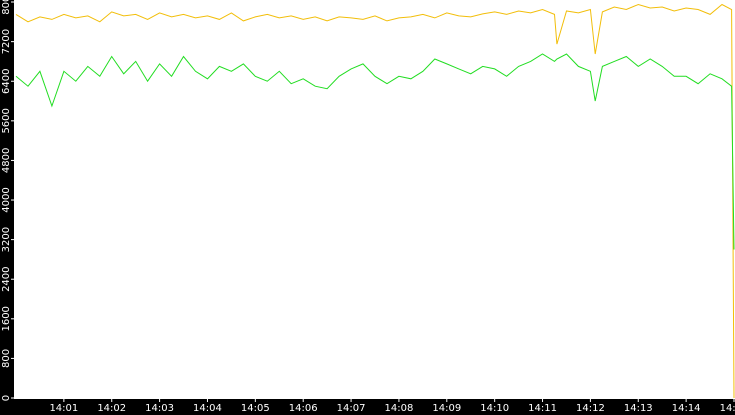  I want to click on y-tick-label: 4000, so click(6, 199).